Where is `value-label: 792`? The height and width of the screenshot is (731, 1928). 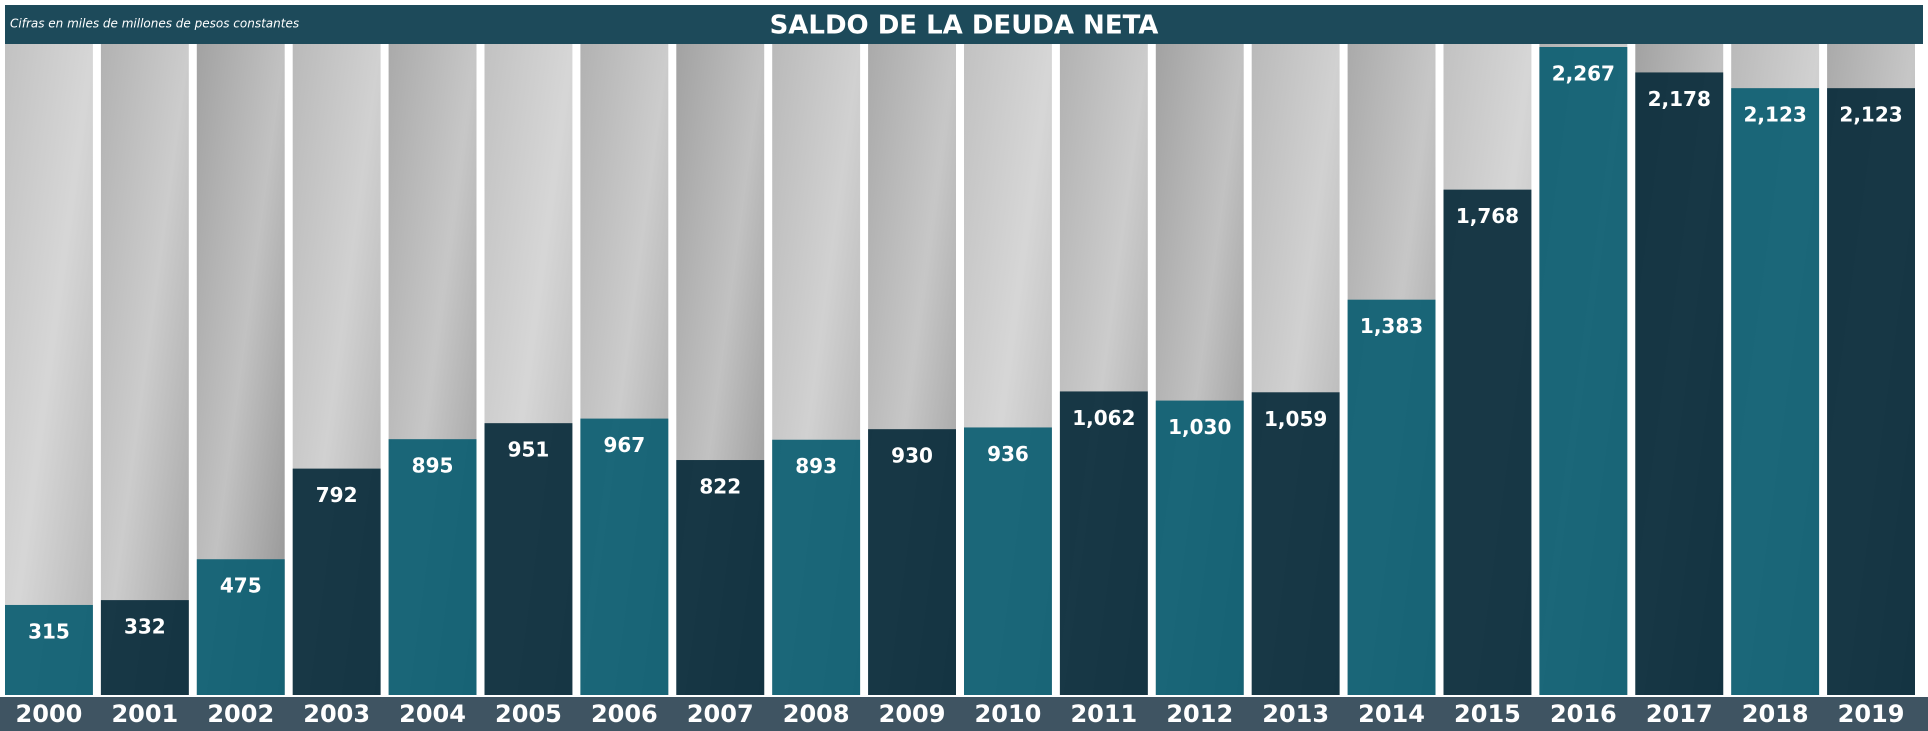
value-label: 792 is located at coordinates (337, 495).